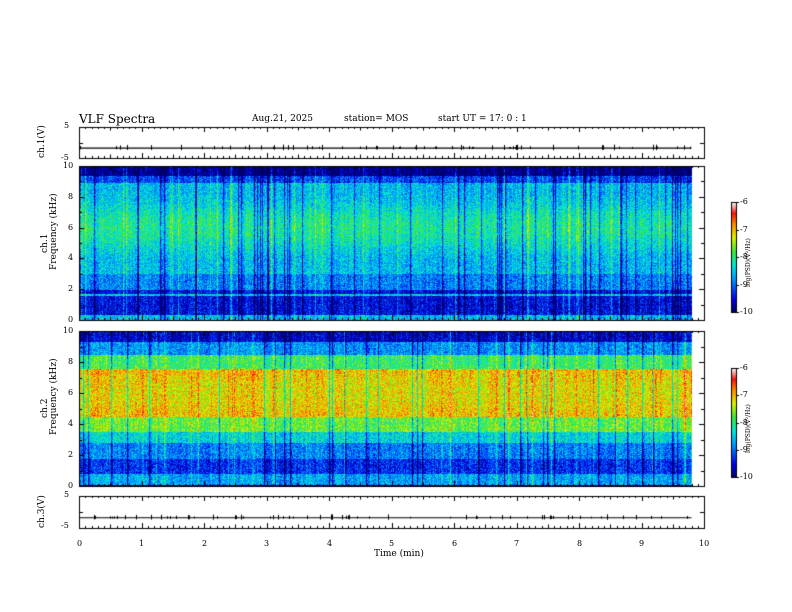 This screenshot has height=612, width=792. What do you see at coordinates (744, 284) in the screenshot?
I see `ch1-colorbar-tick: -9` at bounding box center [744, 284].